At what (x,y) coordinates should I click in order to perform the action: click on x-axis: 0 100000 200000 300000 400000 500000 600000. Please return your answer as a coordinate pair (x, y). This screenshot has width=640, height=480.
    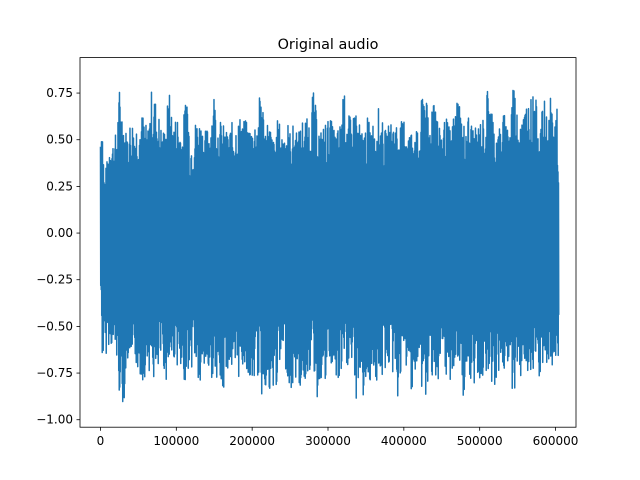
    Looking at the image, I should click on (338, 437).